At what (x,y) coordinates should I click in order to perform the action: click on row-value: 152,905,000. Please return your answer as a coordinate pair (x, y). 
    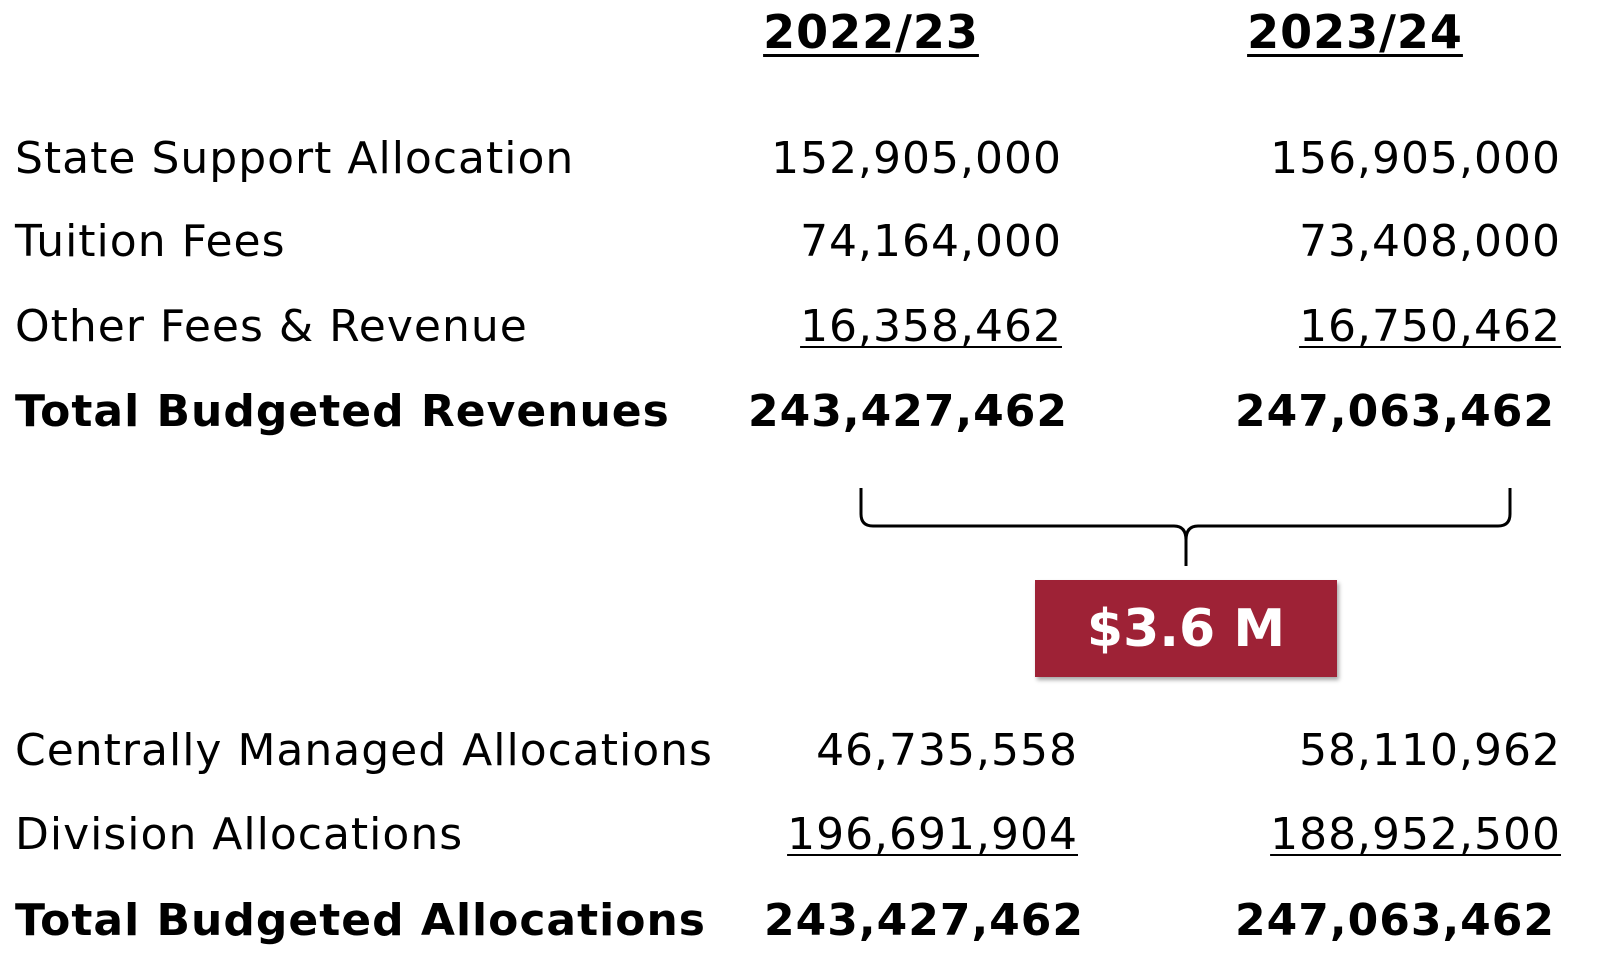
    Looking at the image, I should click on (916, 158).